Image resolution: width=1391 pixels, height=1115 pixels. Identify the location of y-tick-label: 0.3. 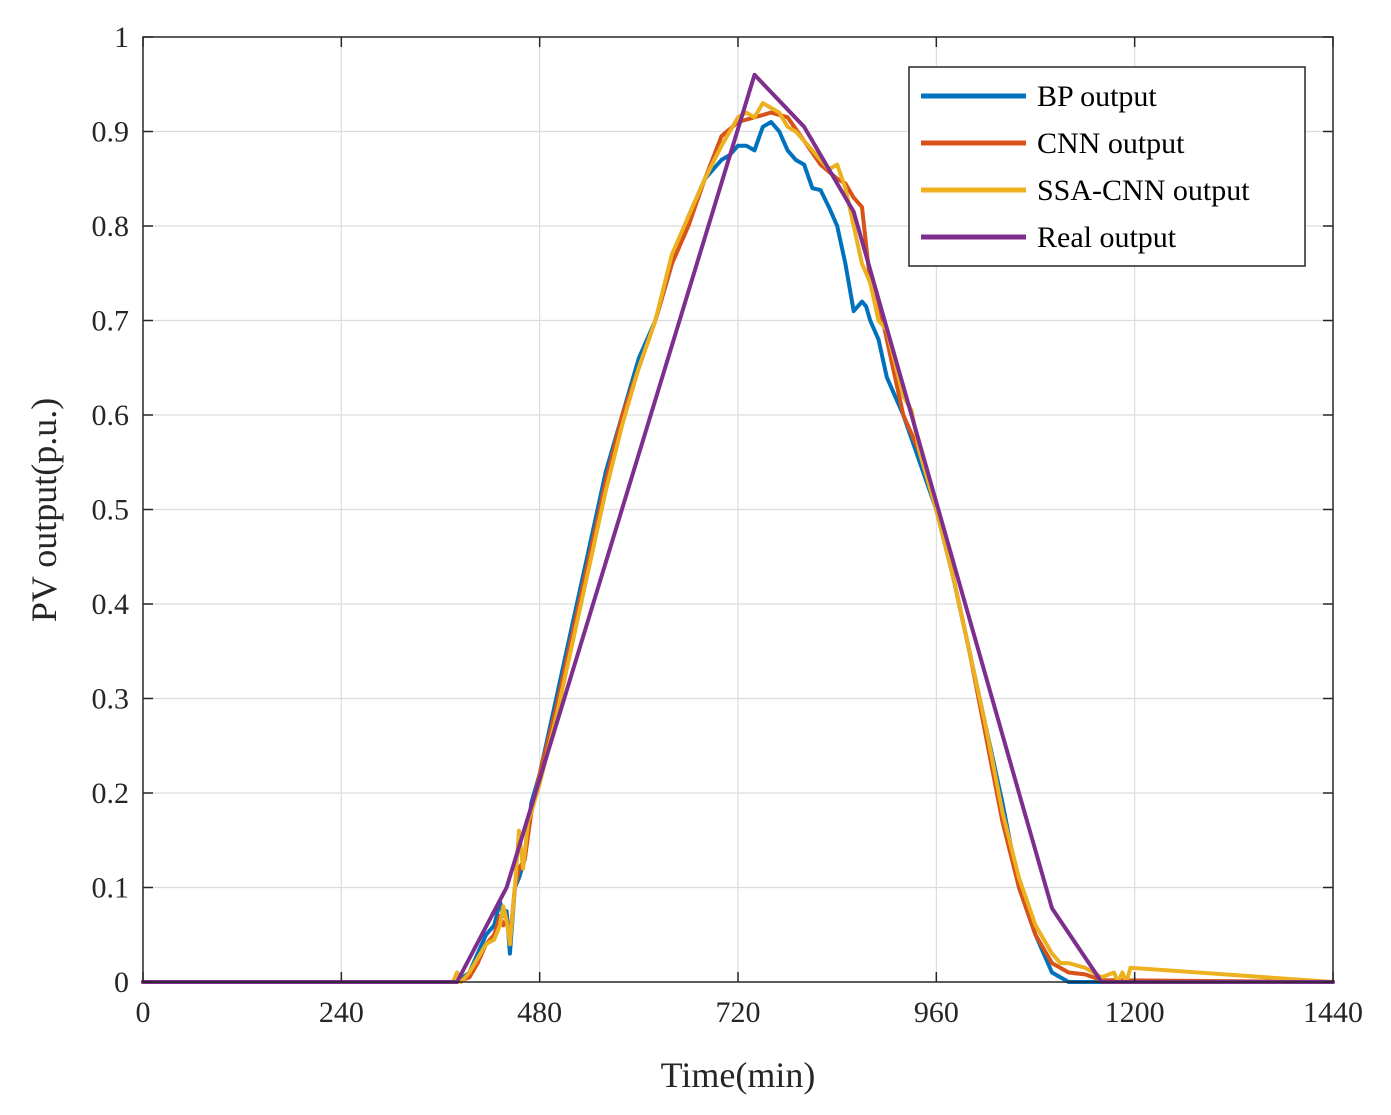
(111, 699).